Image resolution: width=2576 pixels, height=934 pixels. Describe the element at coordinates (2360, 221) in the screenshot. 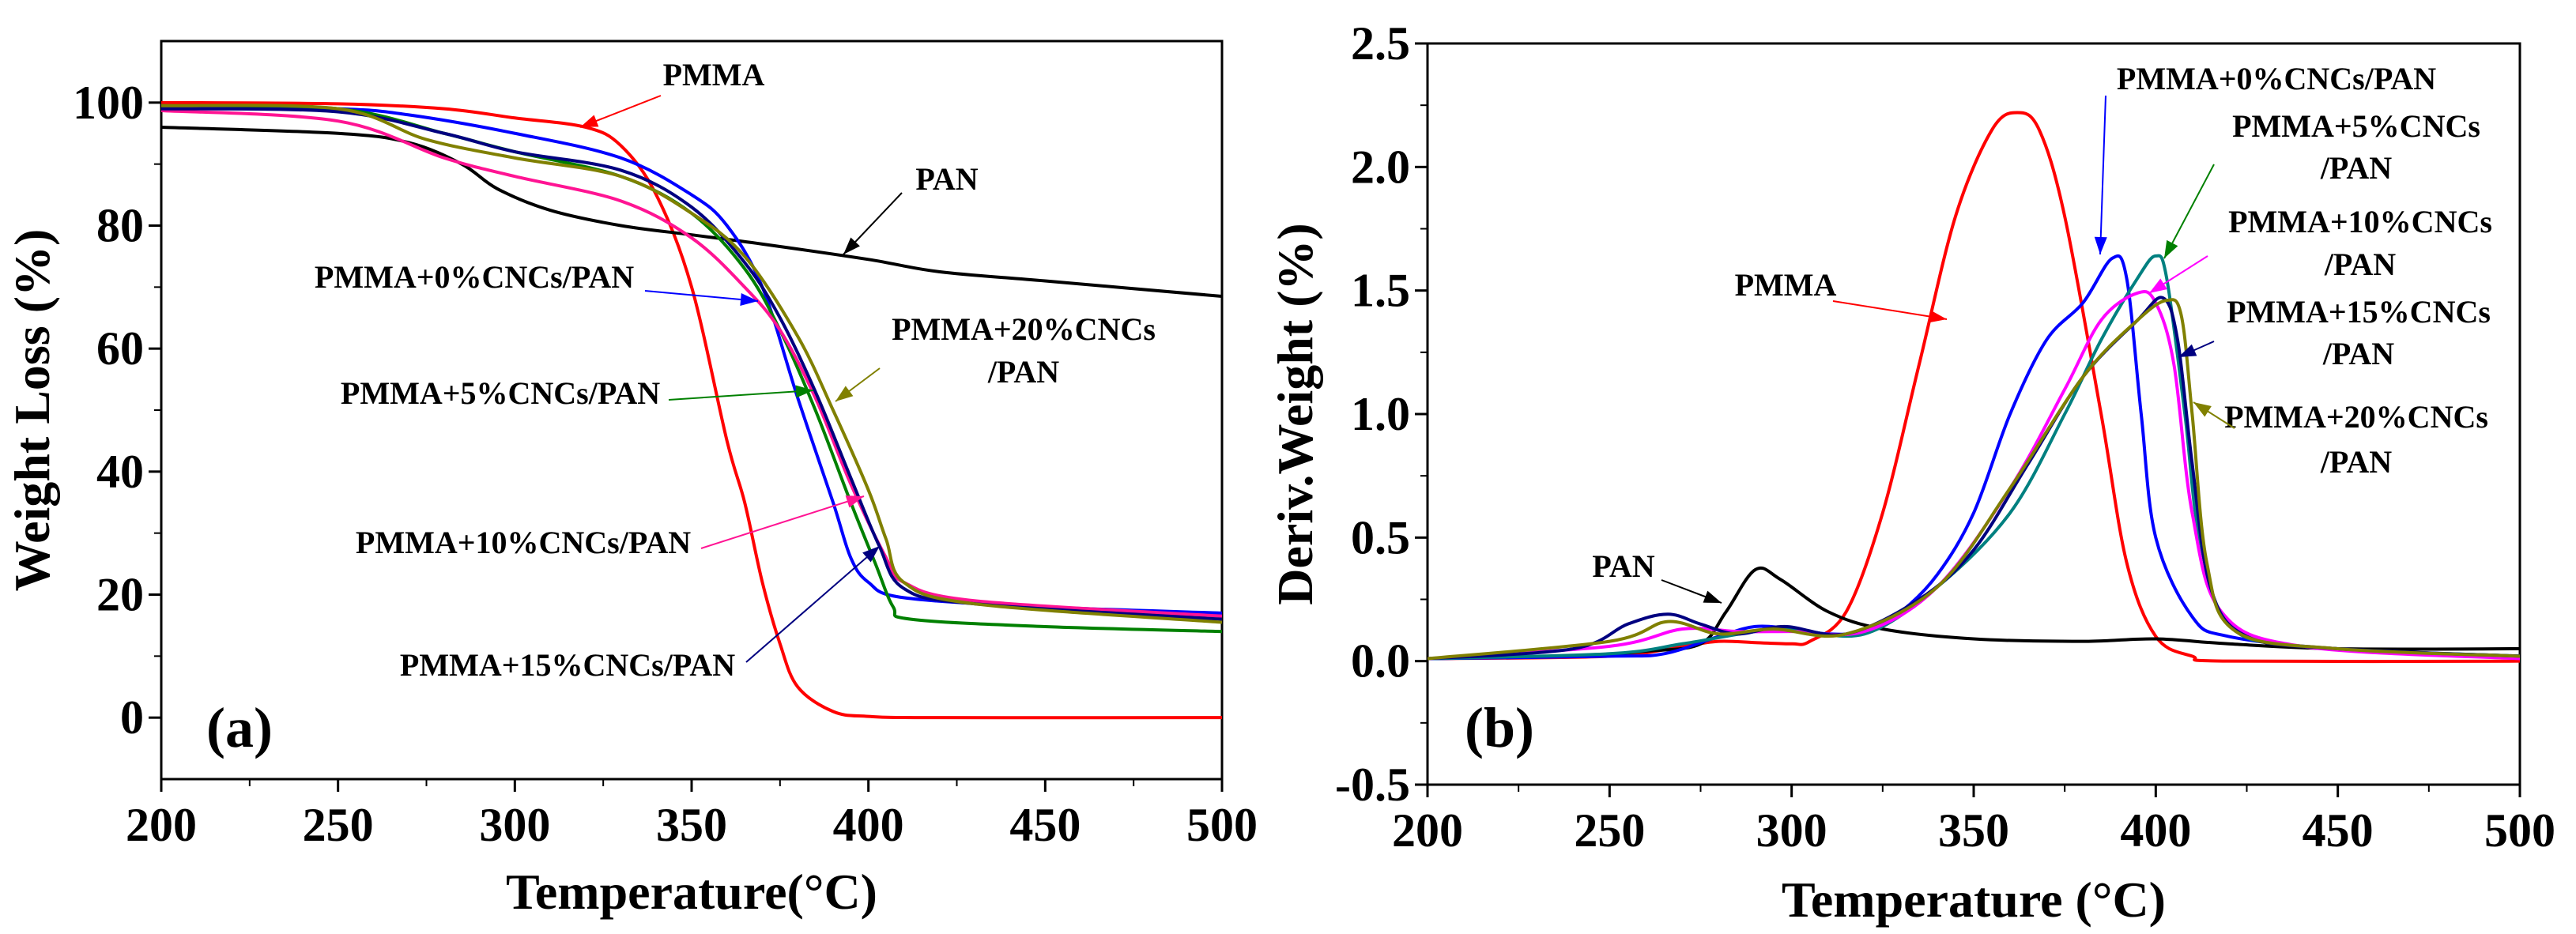

I see `annotation-label: PMMA+10%CNCs` at that location.